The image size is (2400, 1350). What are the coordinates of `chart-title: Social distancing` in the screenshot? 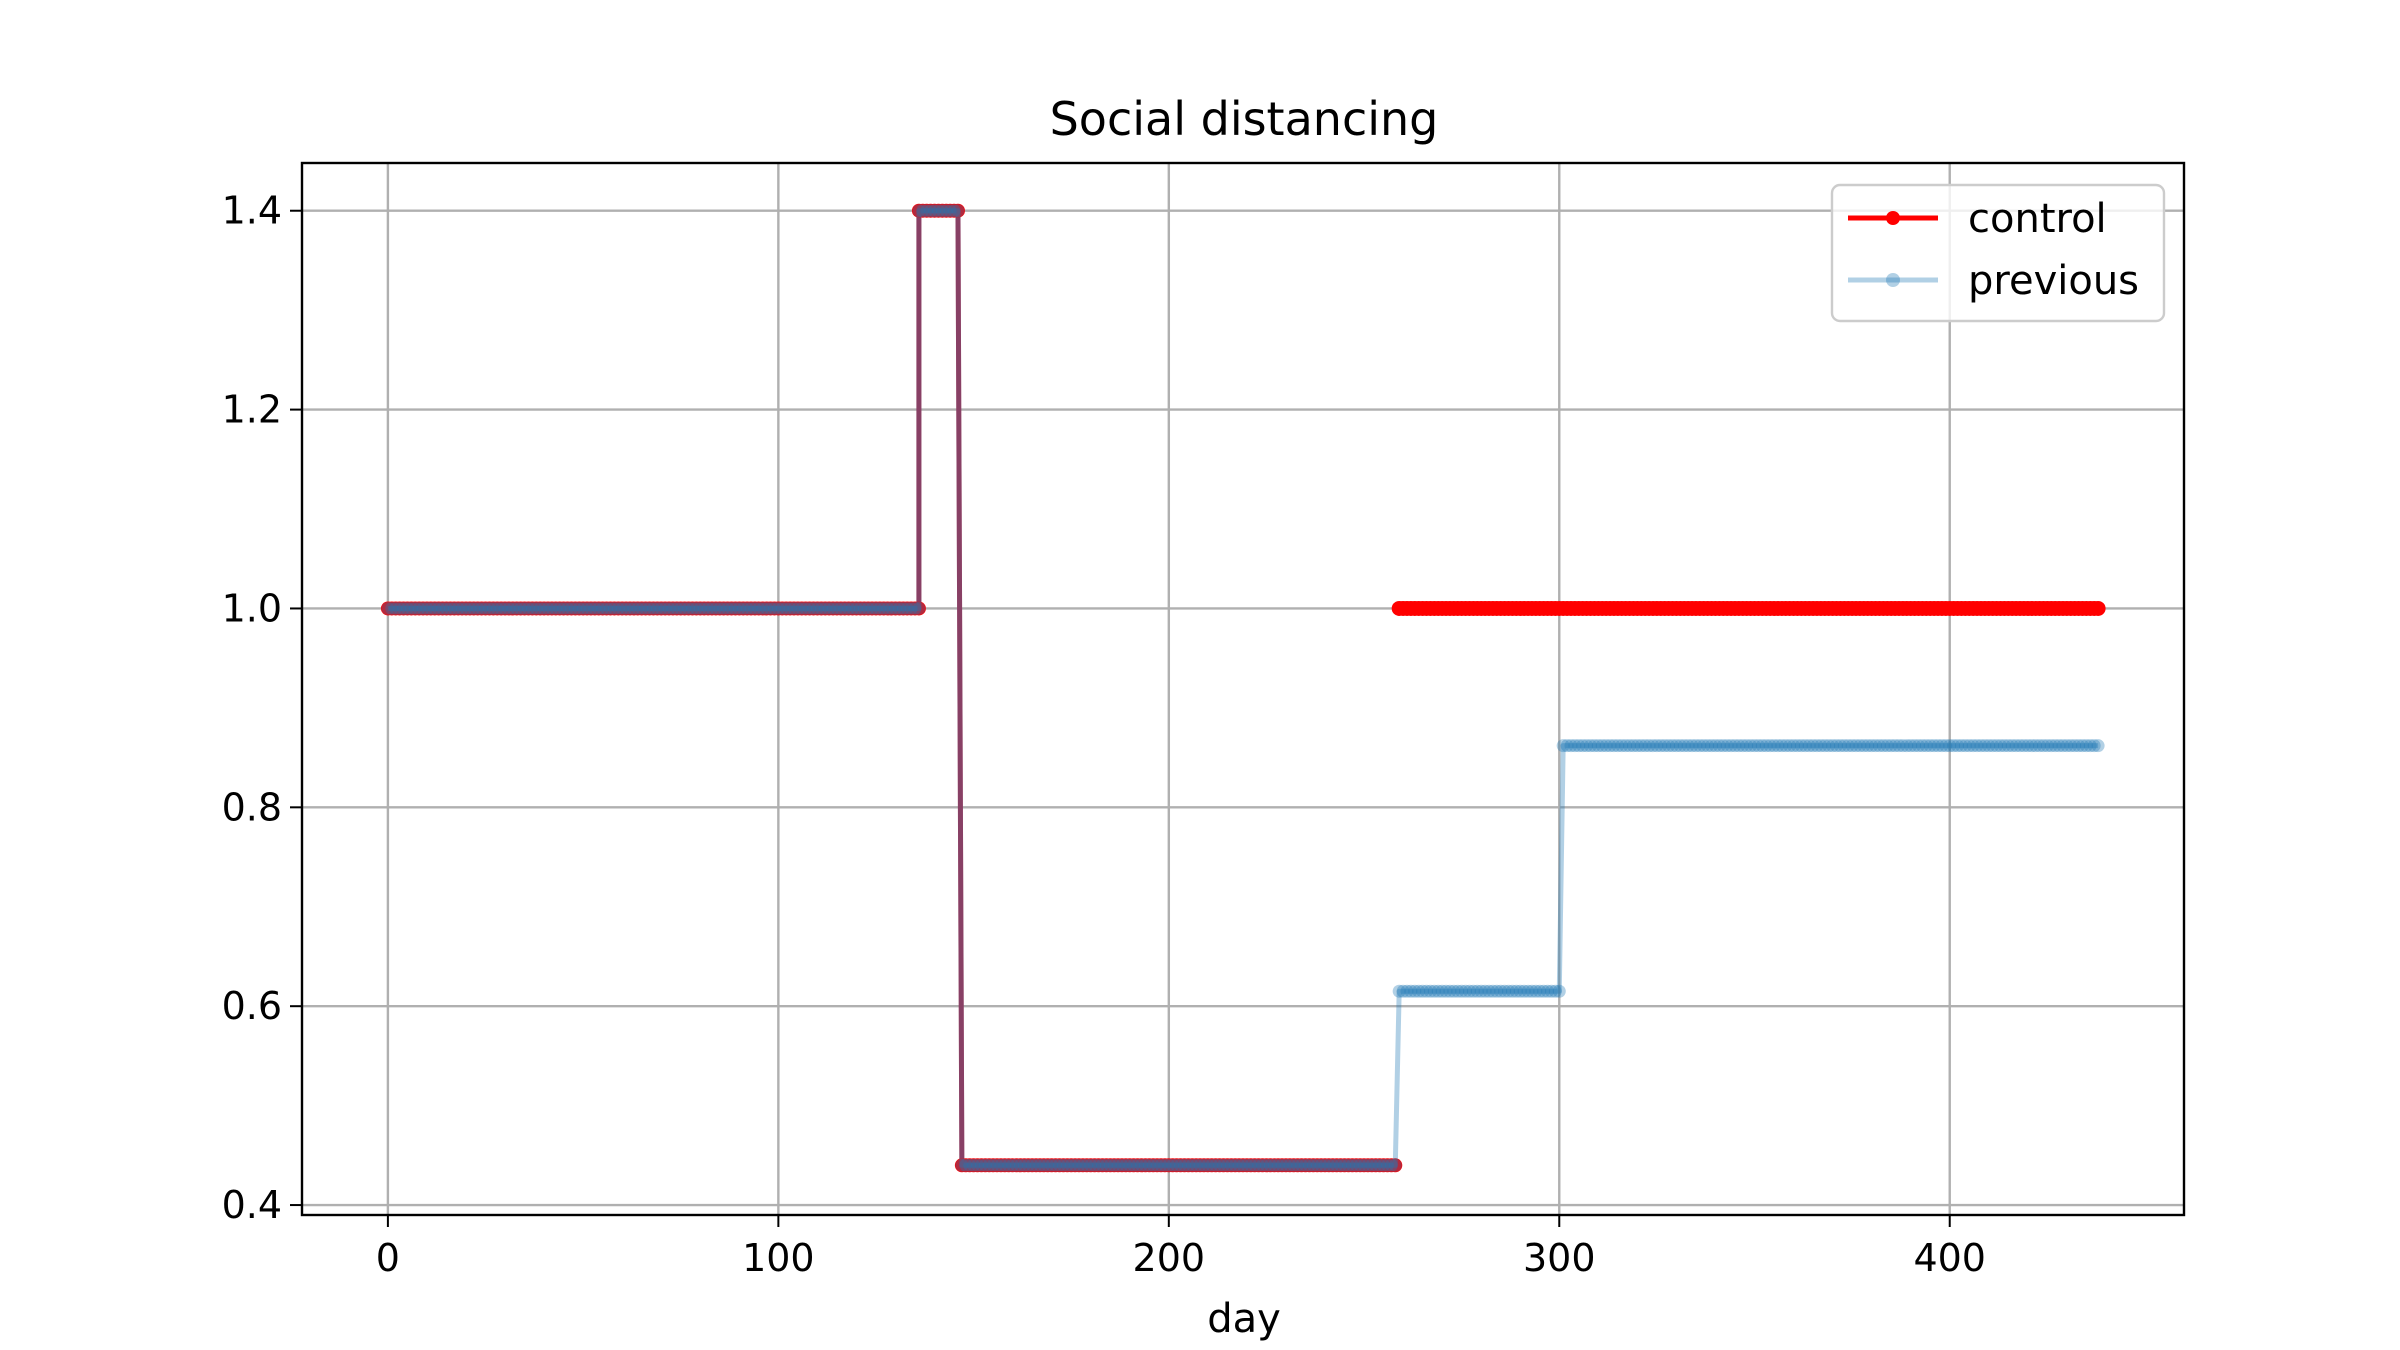 It's located at (1244, 119).